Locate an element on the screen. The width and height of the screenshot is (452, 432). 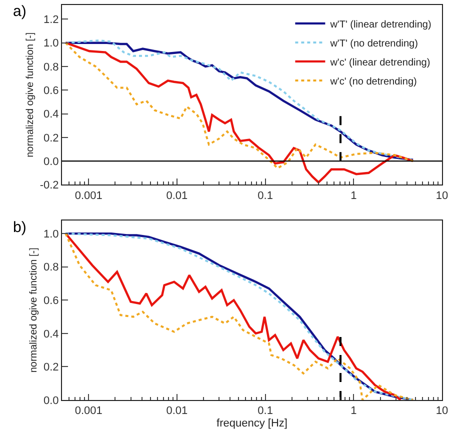
legend-label: w'T' (linear detrending) is located at coordinates (380, 24).